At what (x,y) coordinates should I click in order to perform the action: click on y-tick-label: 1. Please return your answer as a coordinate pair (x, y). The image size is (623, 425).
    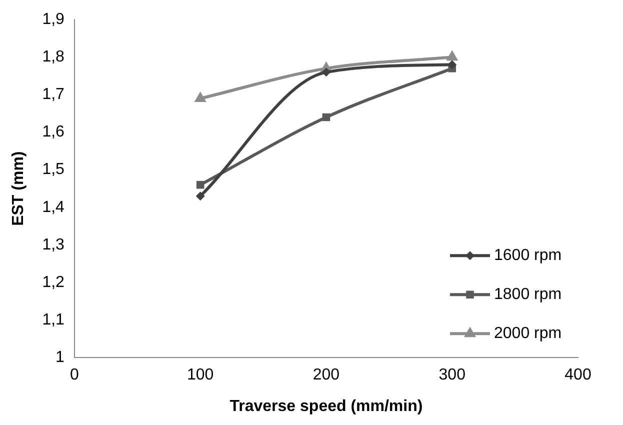
    Looking at the image, I should click on (60, 357).